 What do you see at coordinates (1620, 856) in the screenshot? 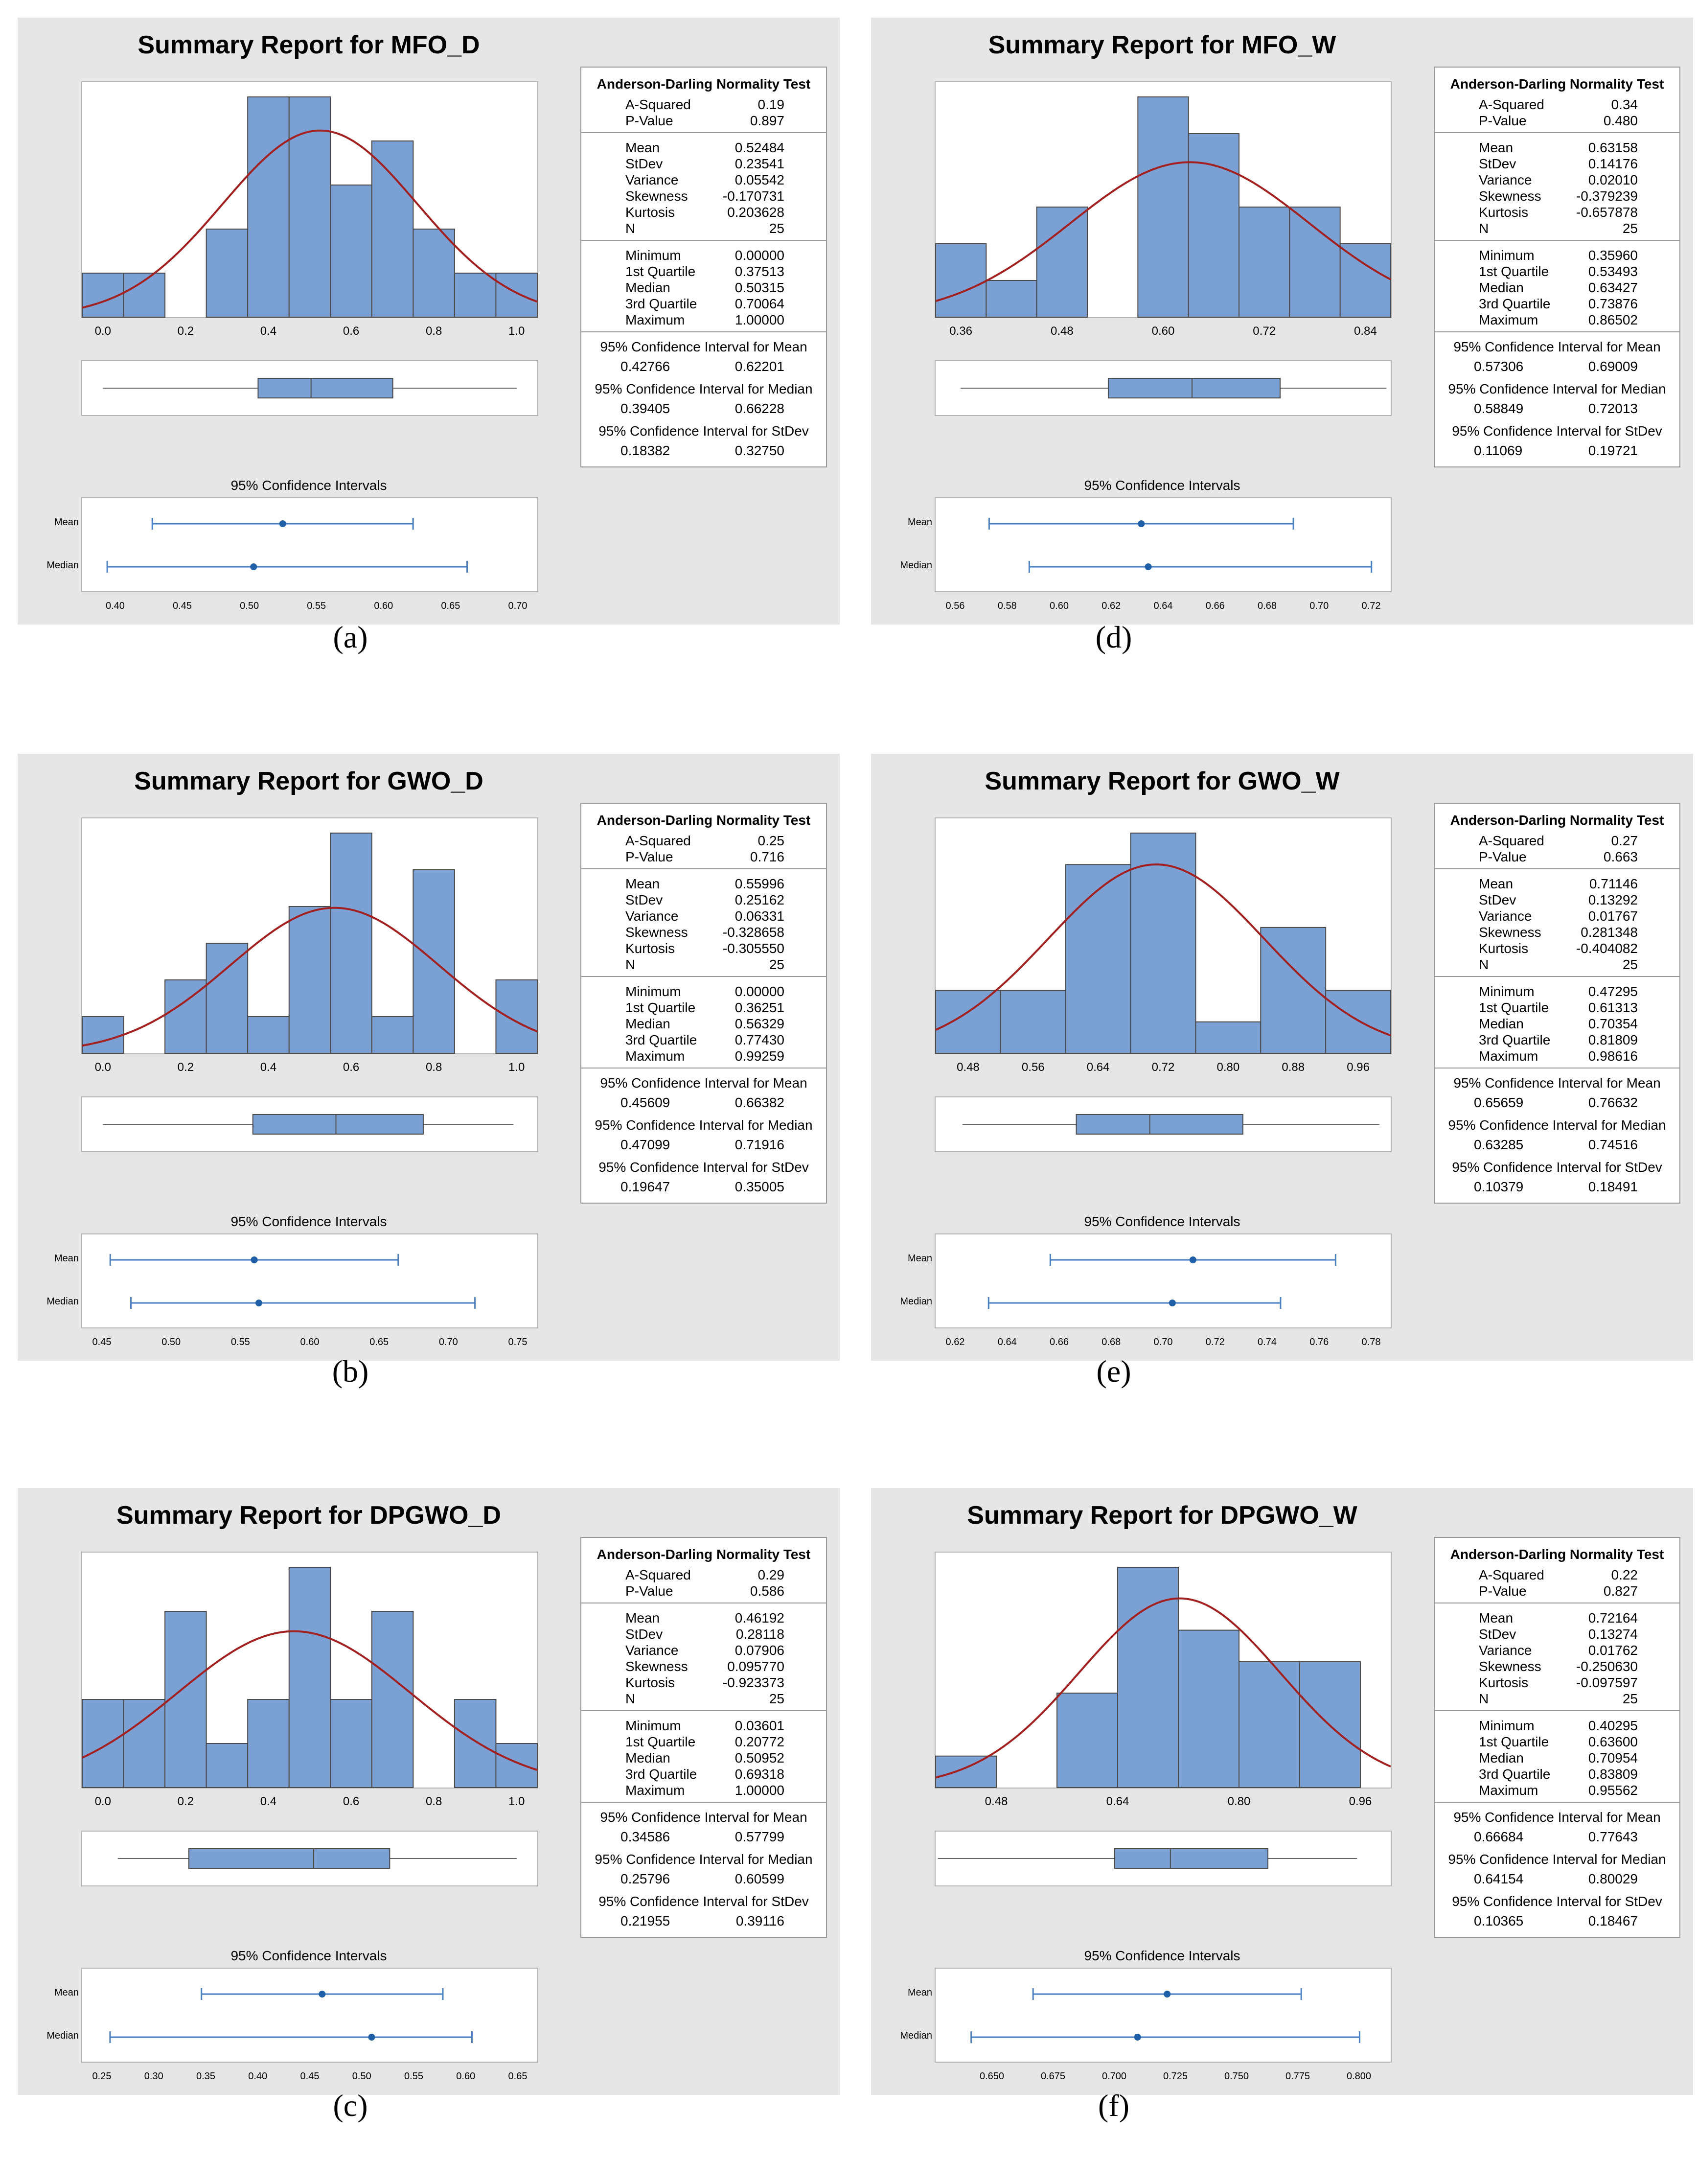
I see `ad-row-value: 0.663` at bounding box center [1620, 856].